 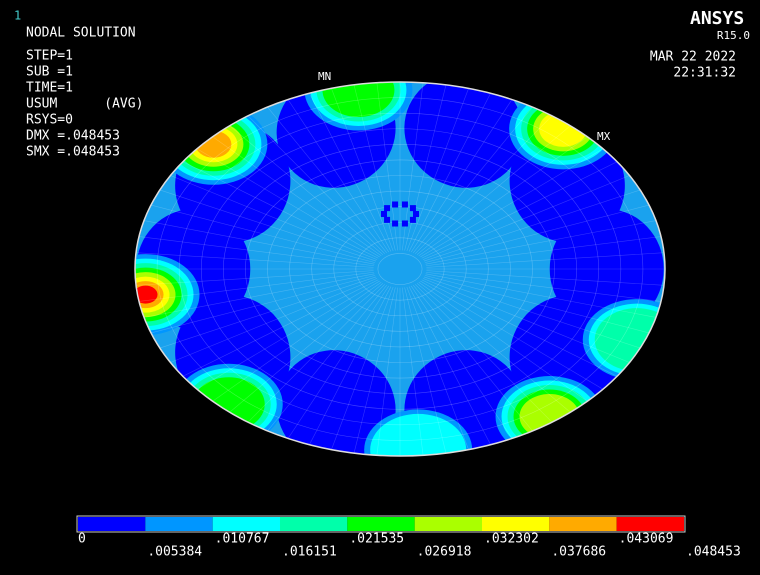 I want to click on window-number: 1, so click(x=17, y=16).